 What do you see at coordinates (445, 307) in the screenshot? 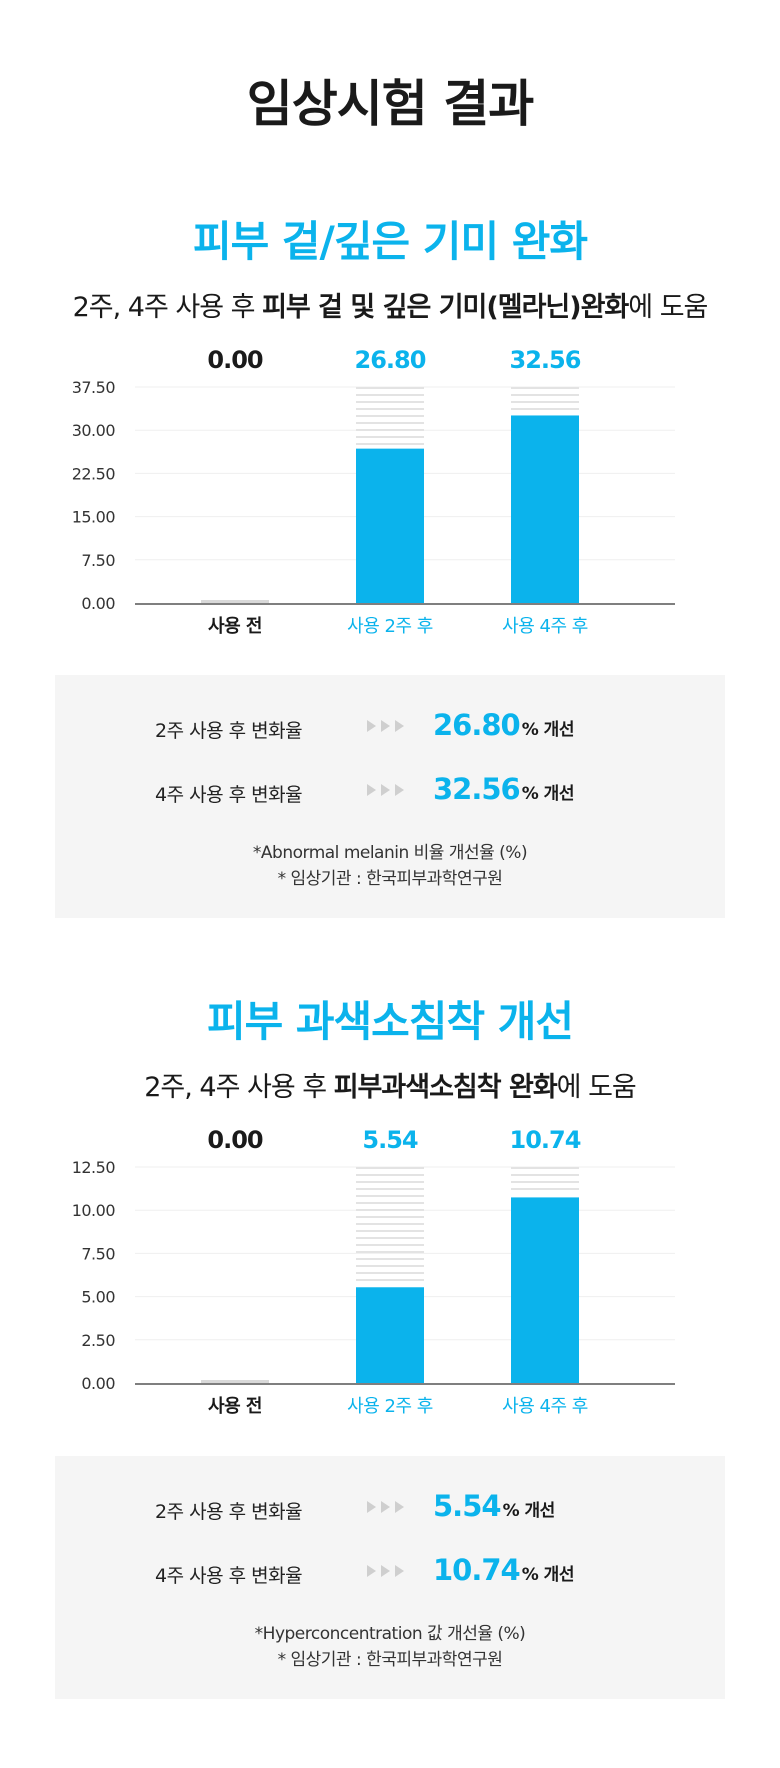
I see `subtitle-bold: 피부 겉 및 깊은 기미(멜라닌)완화` at bounding box center [445, 307].